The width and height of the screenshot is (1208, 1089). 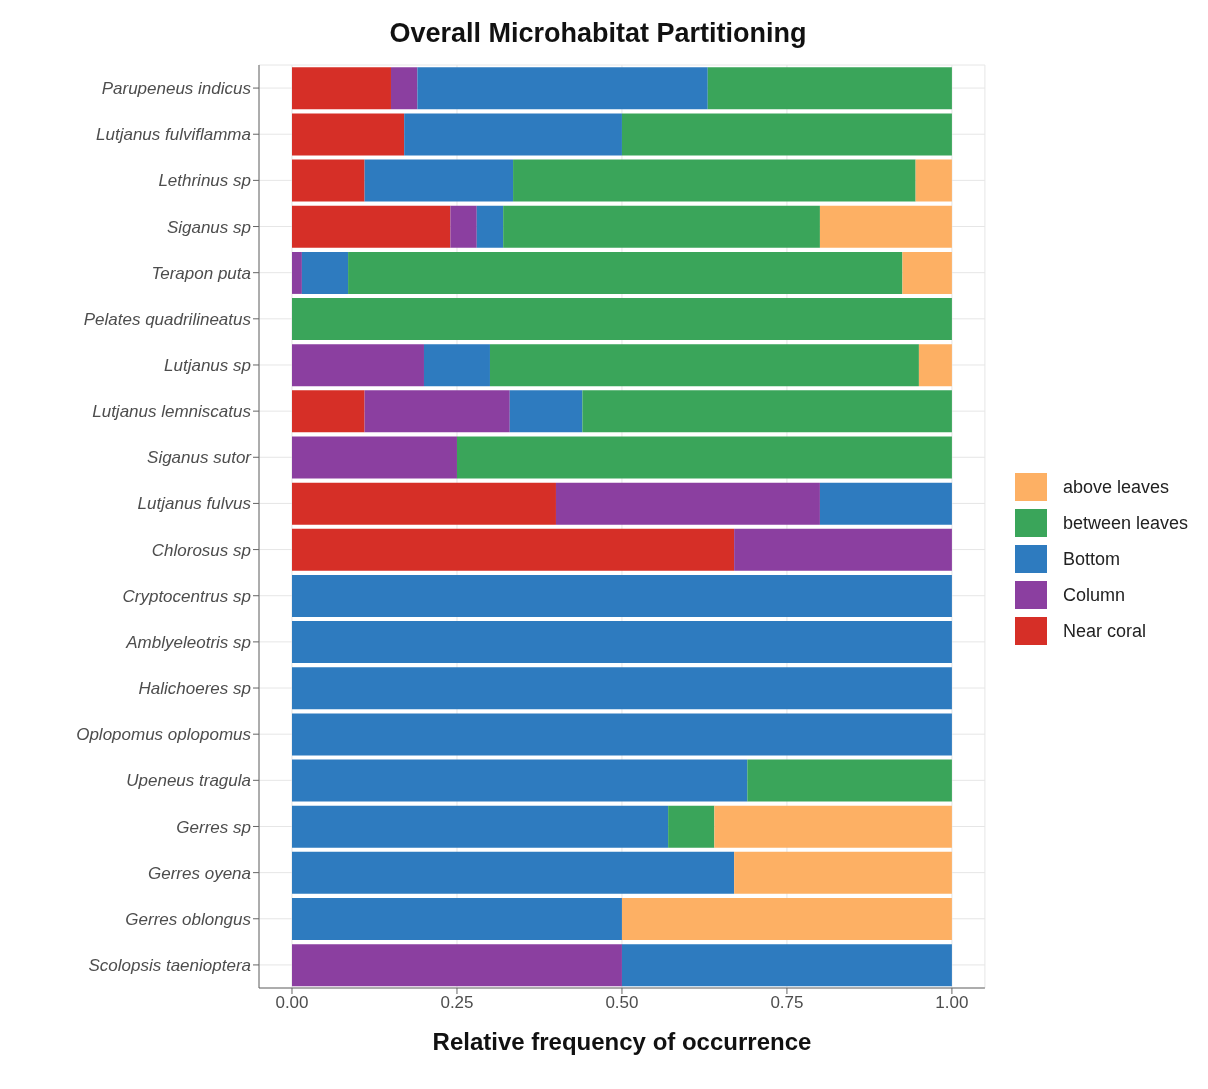 What do you see at coordinates (172, 412) in the screenshot?
I see `y-tick-label: Lutjanus lemniscatus` at bounding box center [172, 412].